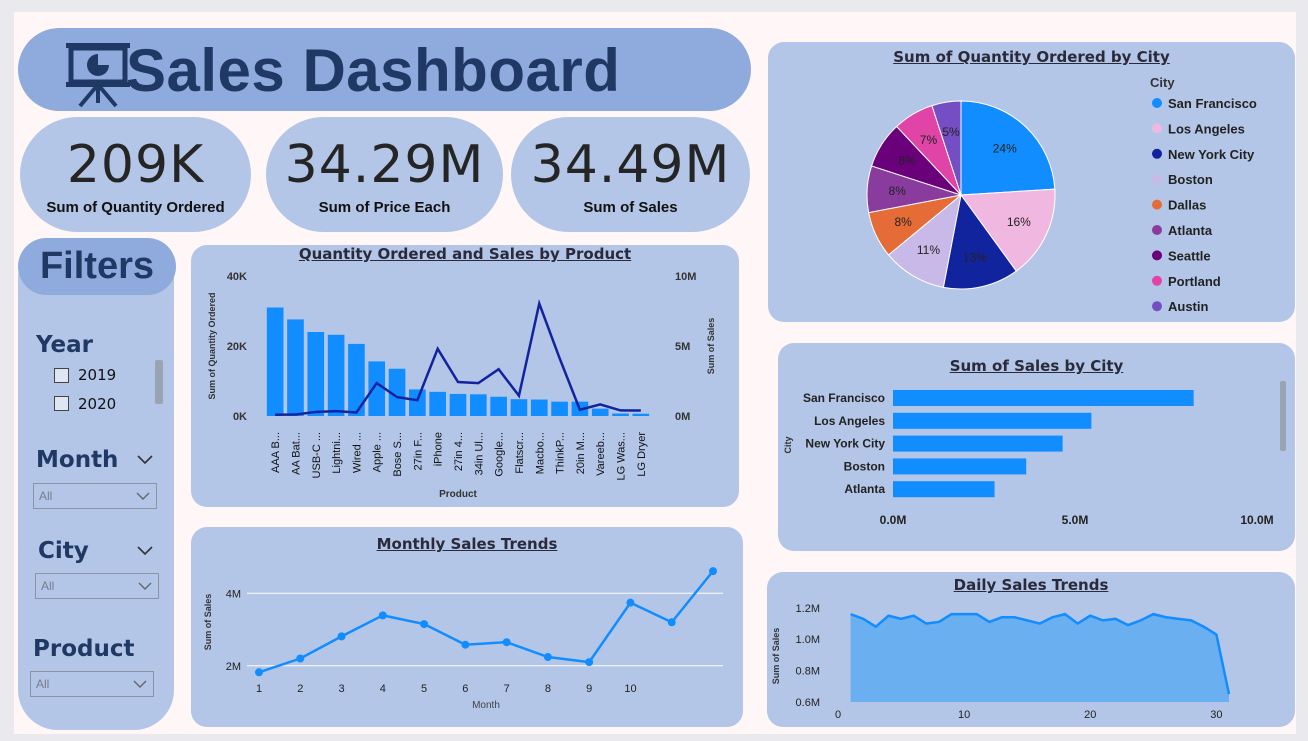 This screenshot has width=1308, height=741. Describe the element at coordinates (237, 277) in the screenshot. I see `y-tick-label: 40K` at that location.